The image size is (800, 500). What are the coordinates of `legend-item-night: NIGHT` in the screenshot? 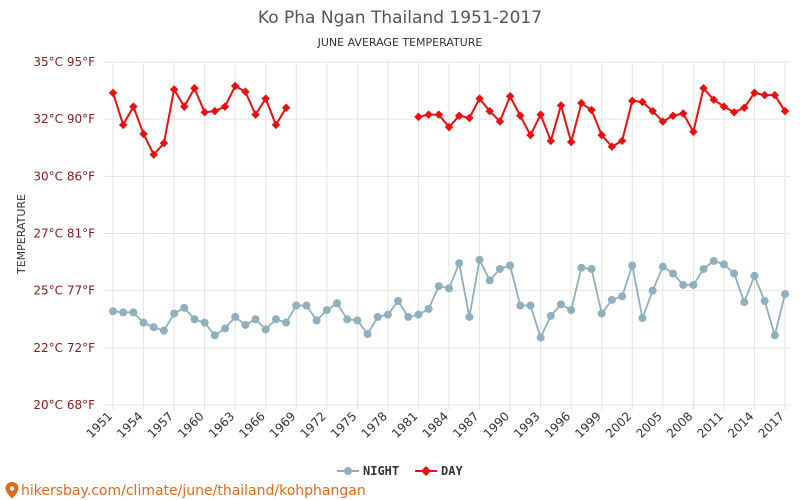 It's located at (368, 471).